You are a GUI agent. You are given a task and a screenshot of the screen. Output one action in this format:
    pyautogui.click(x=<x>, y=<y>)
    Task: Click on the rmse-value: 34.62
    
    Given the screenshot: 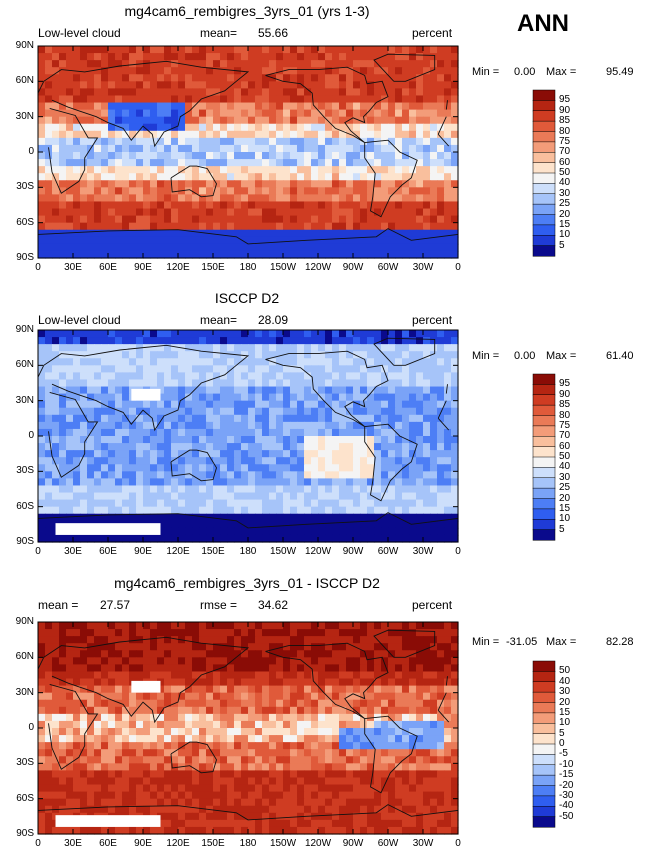 What is the action you would take?
    pyautogui.click(x=273, y=605)
    